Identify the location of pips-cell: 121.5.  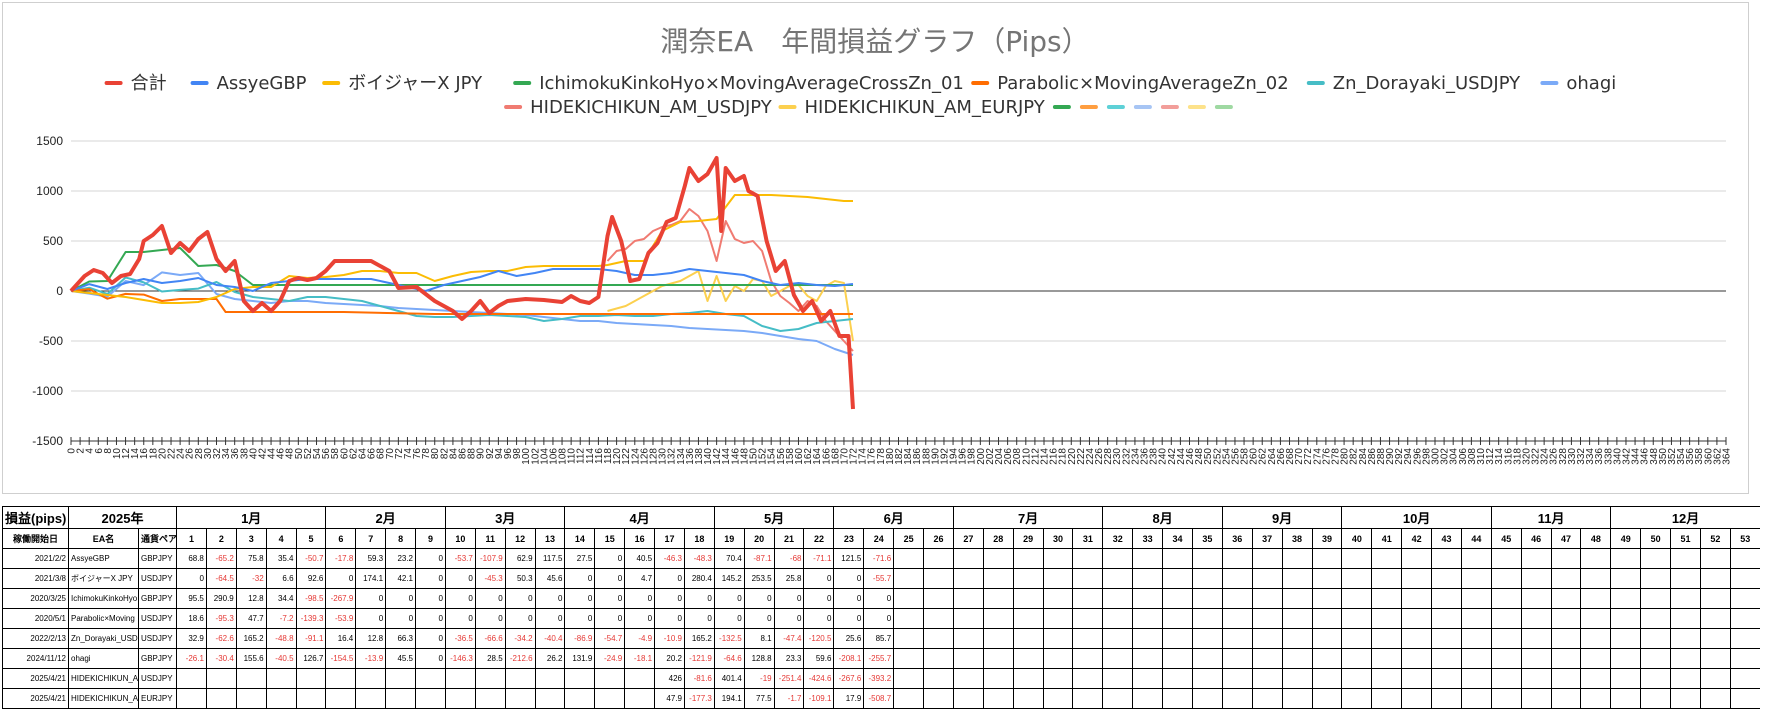
(849, 558).